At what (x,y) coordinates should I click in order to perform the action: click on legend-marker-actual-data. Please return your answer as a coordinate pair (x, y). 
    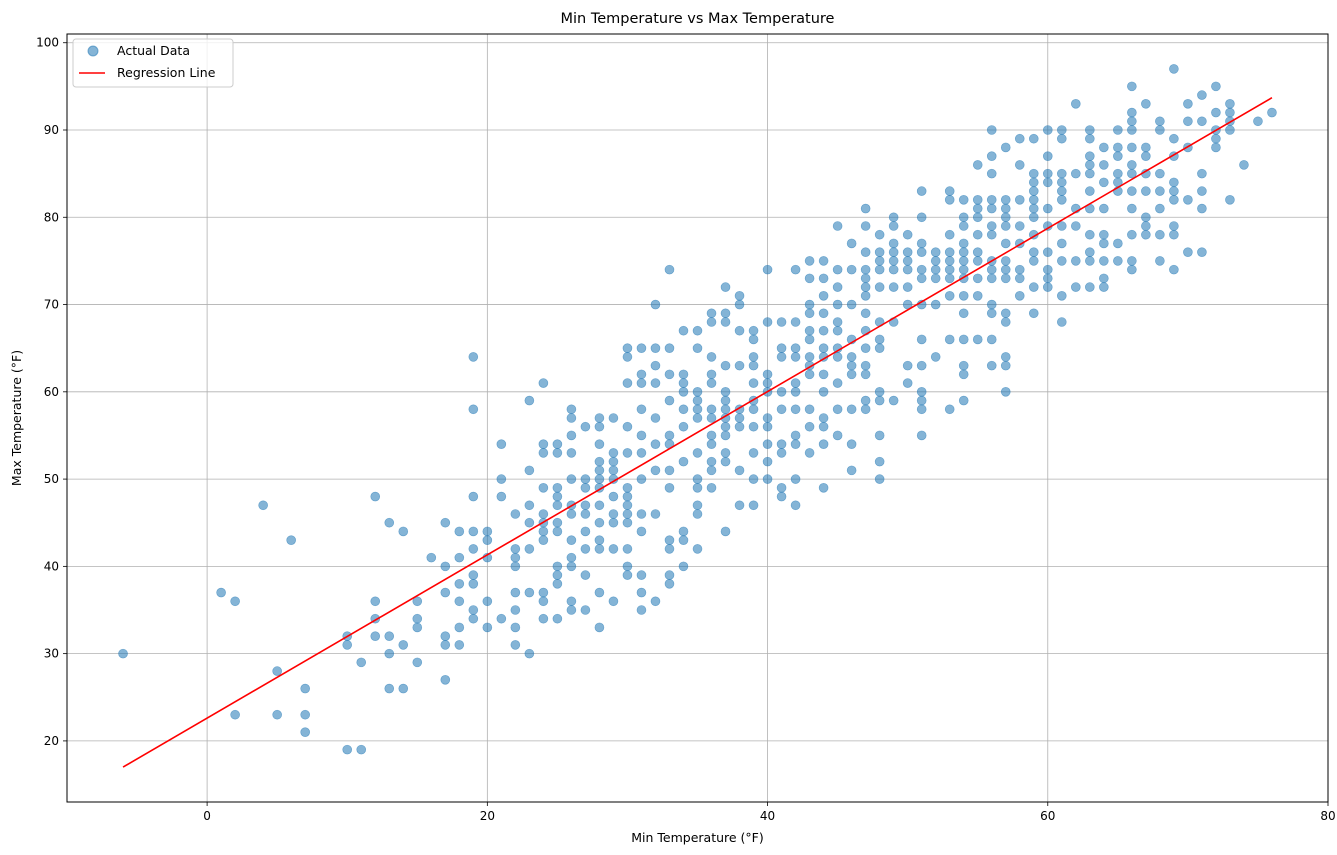
    Looking at the image, I should click on (93, 51).